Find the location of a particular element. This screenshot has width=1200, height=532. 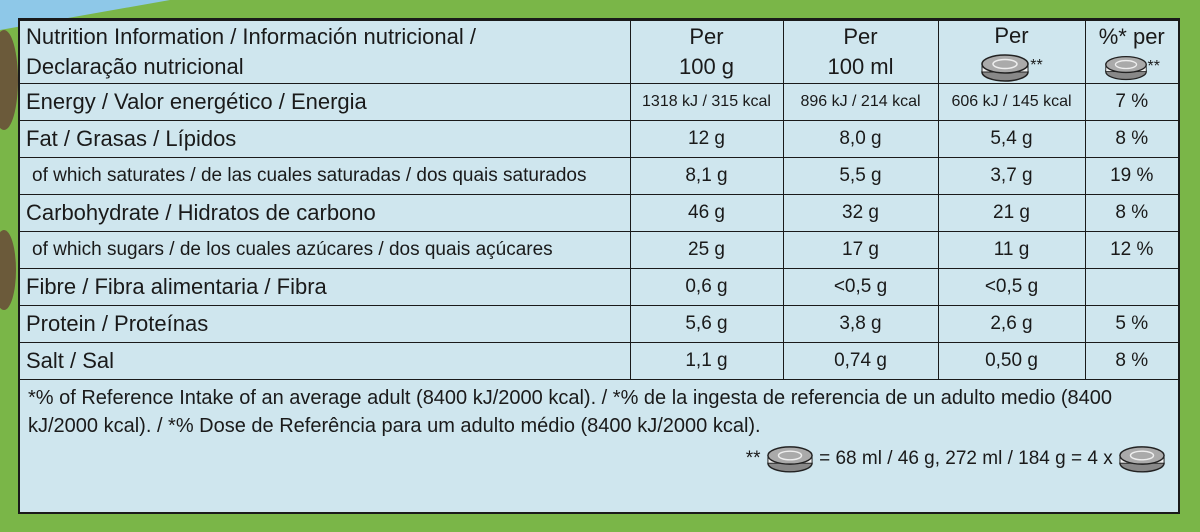

header-cell: Per ** is located at coordinates (1011, 52).